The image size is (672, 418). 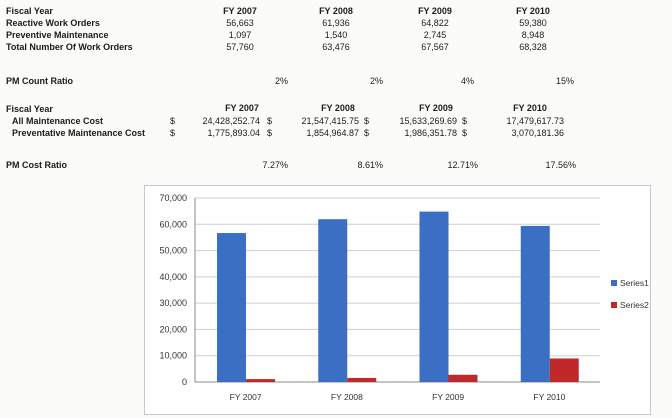 I want to click on y-tick-label: 30,000, so click(x=173, y=303).